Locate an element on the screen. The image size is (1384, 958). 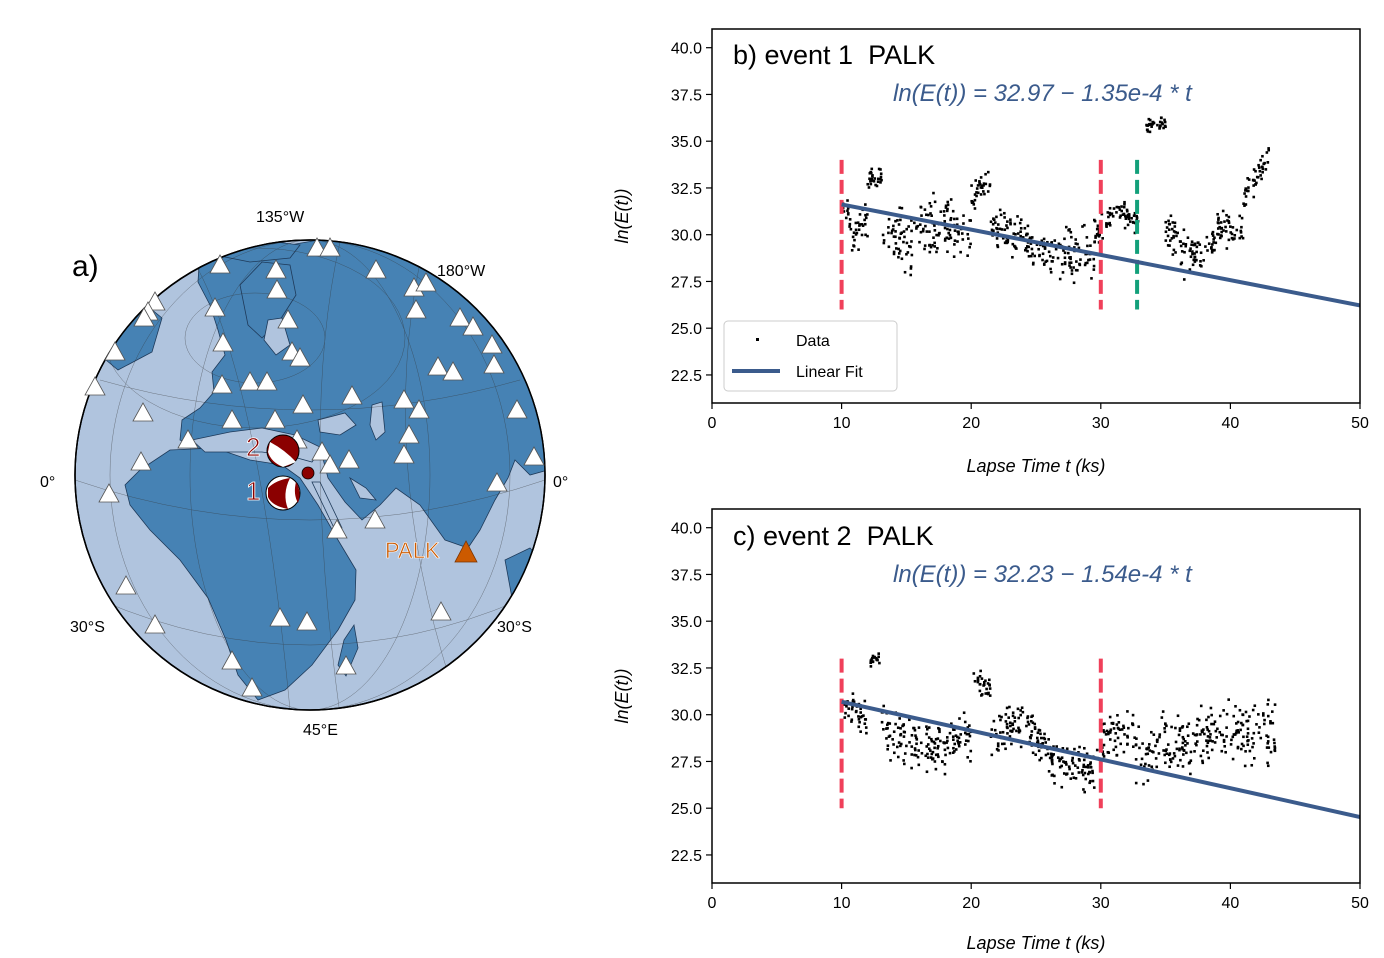
label-lon-0-right: 0° is located at coordinates (560, 482).